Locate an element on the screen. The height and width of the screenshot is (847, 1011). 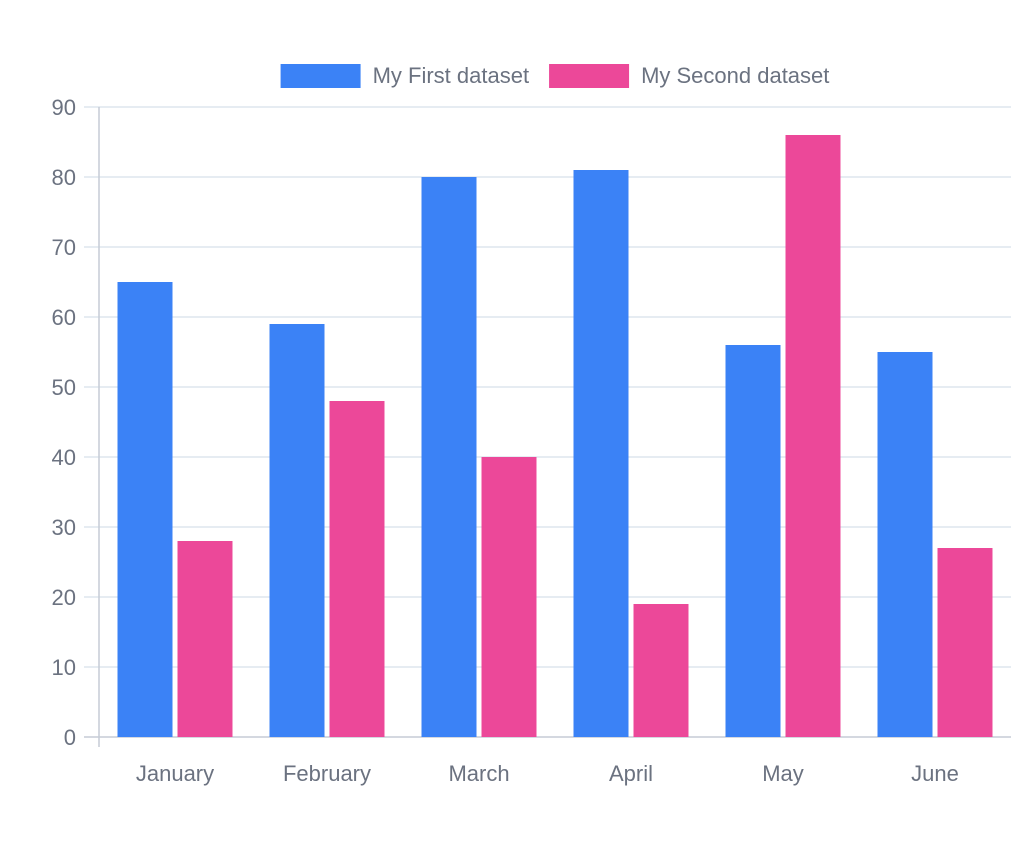
y-axis-ticks: 0 10 20 30 40 50 60 70 80 90 is located at coordinates (64, 422).